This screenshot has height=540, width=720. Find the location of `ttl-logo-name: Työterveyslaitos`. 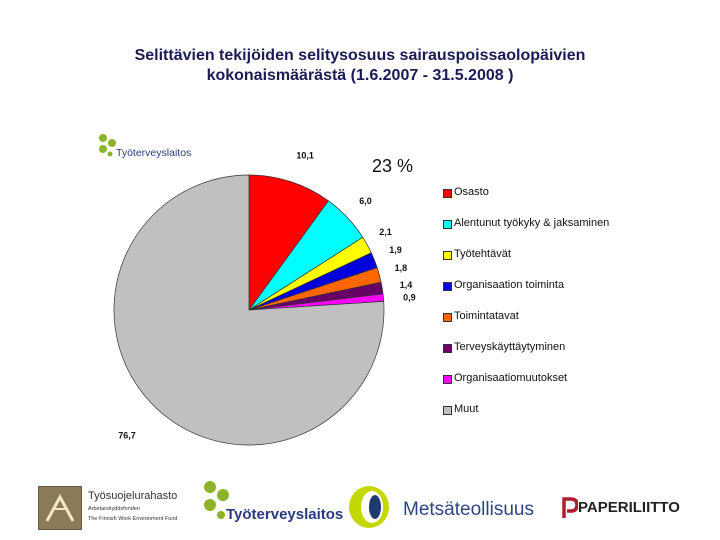

ttl-logo-name: Työterveyslaitos is located at coordinates (285, 514).